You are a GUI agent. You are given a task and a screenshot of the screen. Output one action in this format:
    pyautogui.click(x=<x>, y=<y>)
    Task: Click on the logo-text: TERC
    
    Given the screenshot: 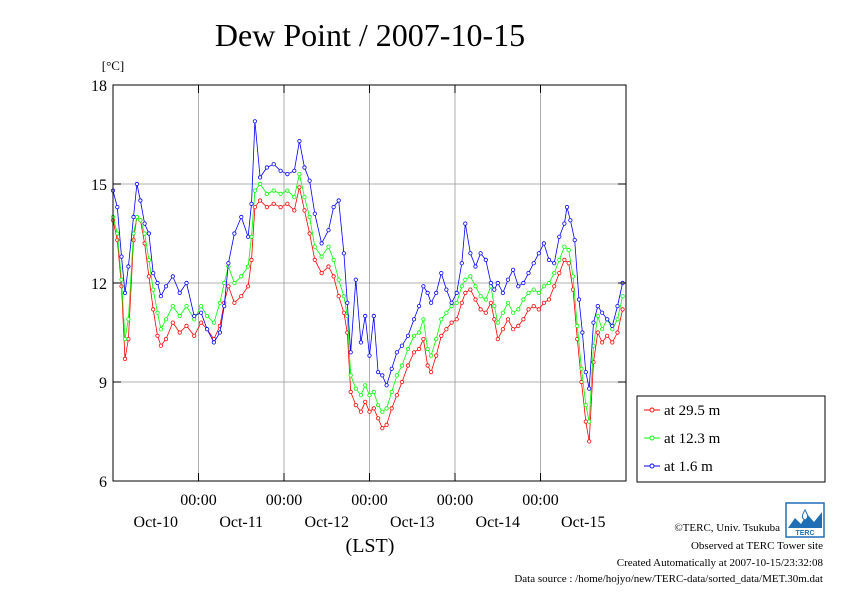 What is the action you would take?
    pyautogui.click(x=804, y=533)
    